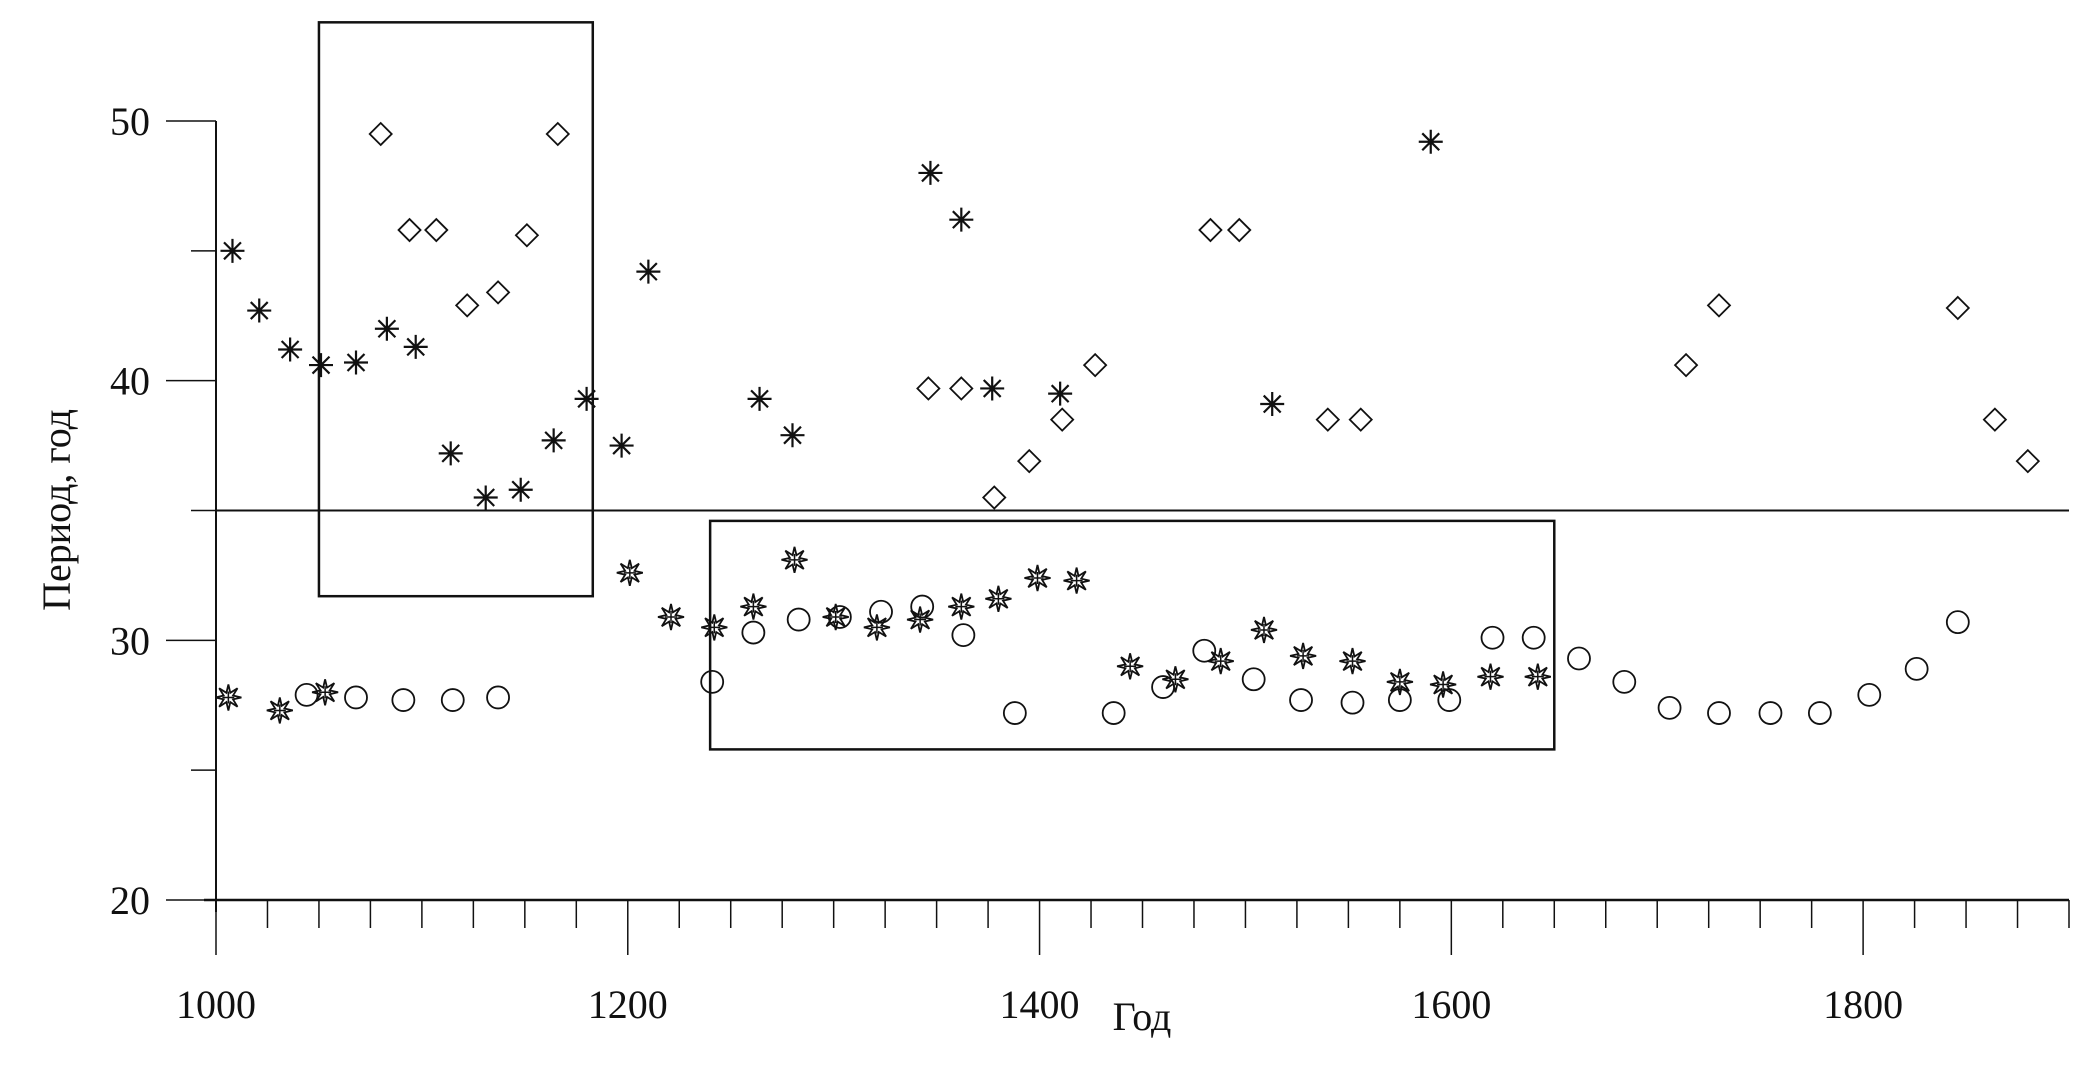  Describe the element at coordinates (1142, 1016) in the screenshot. I see `x-axis-label: Год` at that location.